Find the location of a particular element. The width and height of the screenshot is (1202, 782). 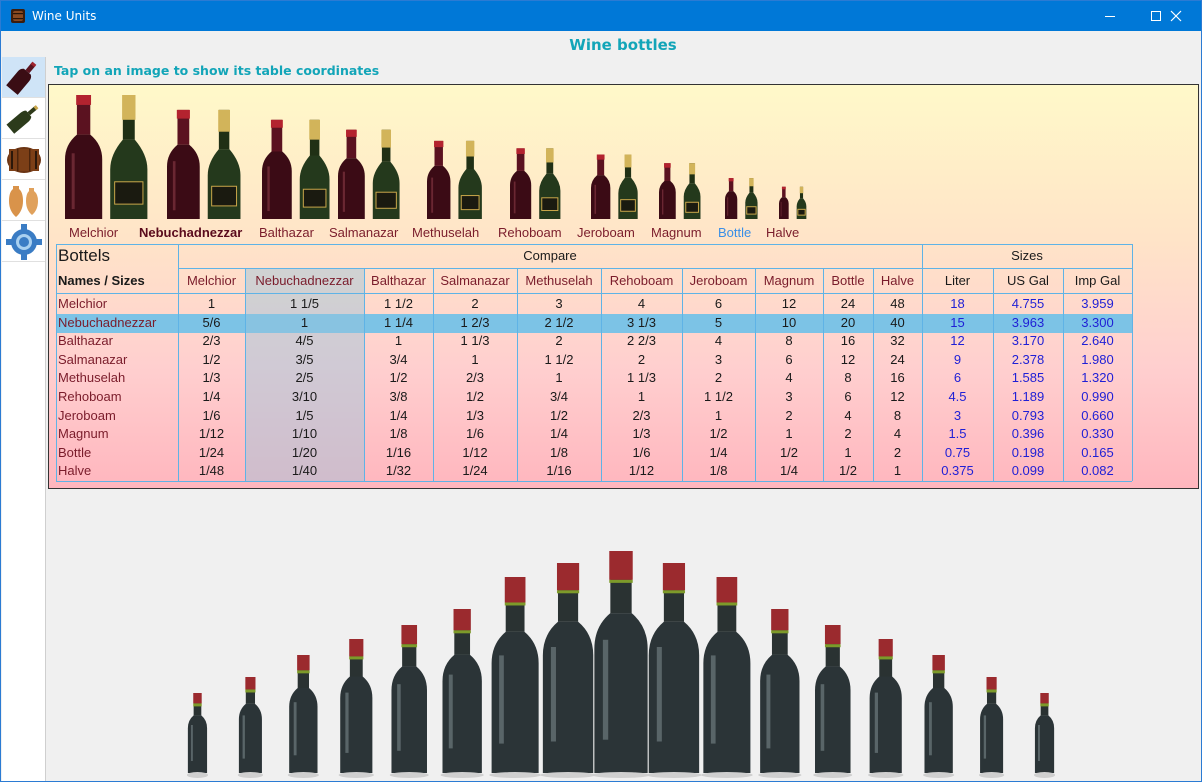

size-cell: 4.5 is located at coordinates (957, 396).